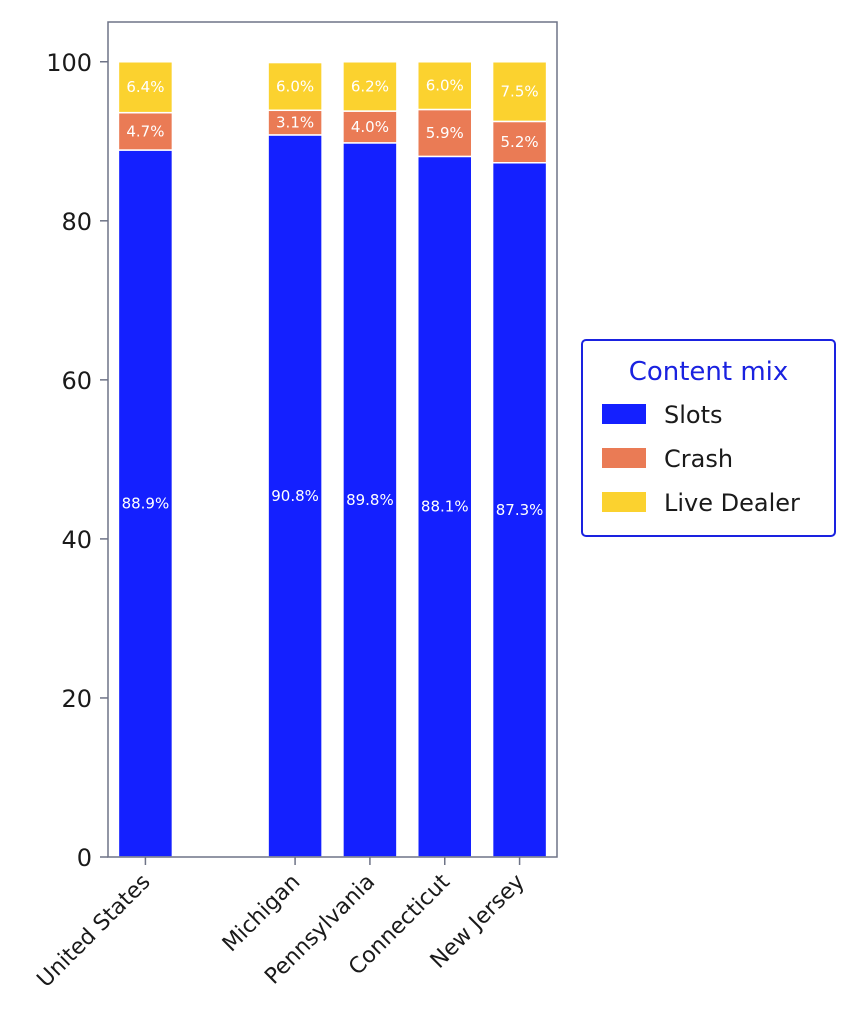 Image resolution: width=857 pixels, height=1024 pixels. I want to click on bar-value-label: 6.2%, so click(370, 86).